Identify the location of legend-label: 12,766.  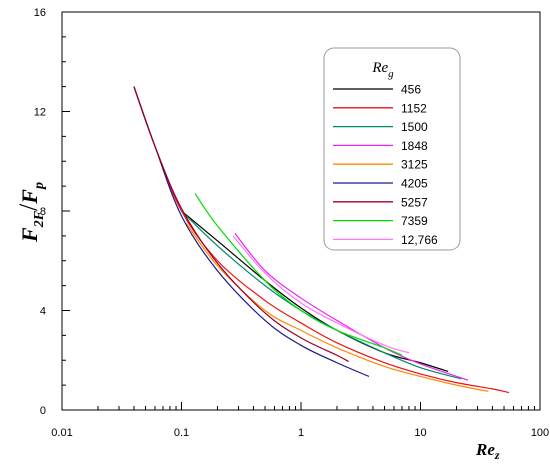
(419, 240).